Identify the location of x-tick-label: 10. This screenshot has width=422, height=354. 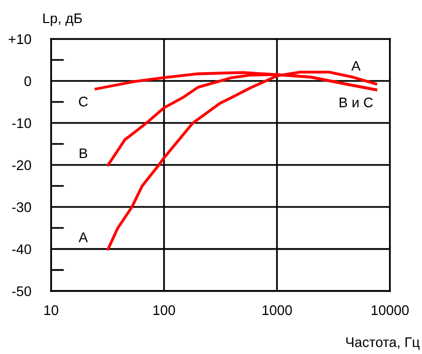
(51, 310).